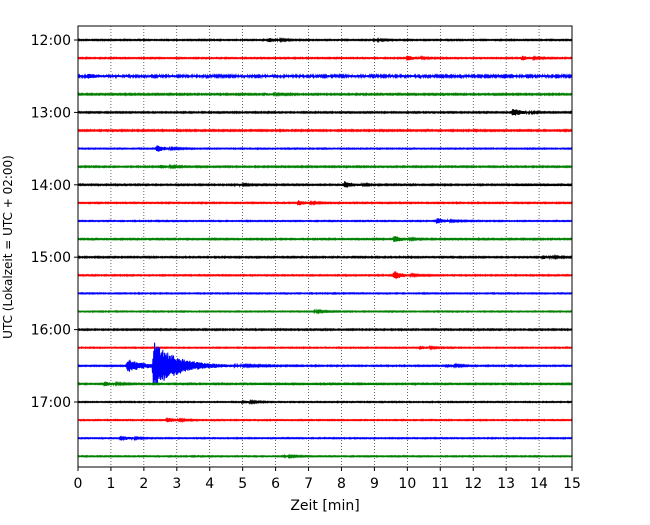 Image resolution: width=650 pixels, height=525 pixels. I want to click on x-tick-label: 0, so click(78, 484).